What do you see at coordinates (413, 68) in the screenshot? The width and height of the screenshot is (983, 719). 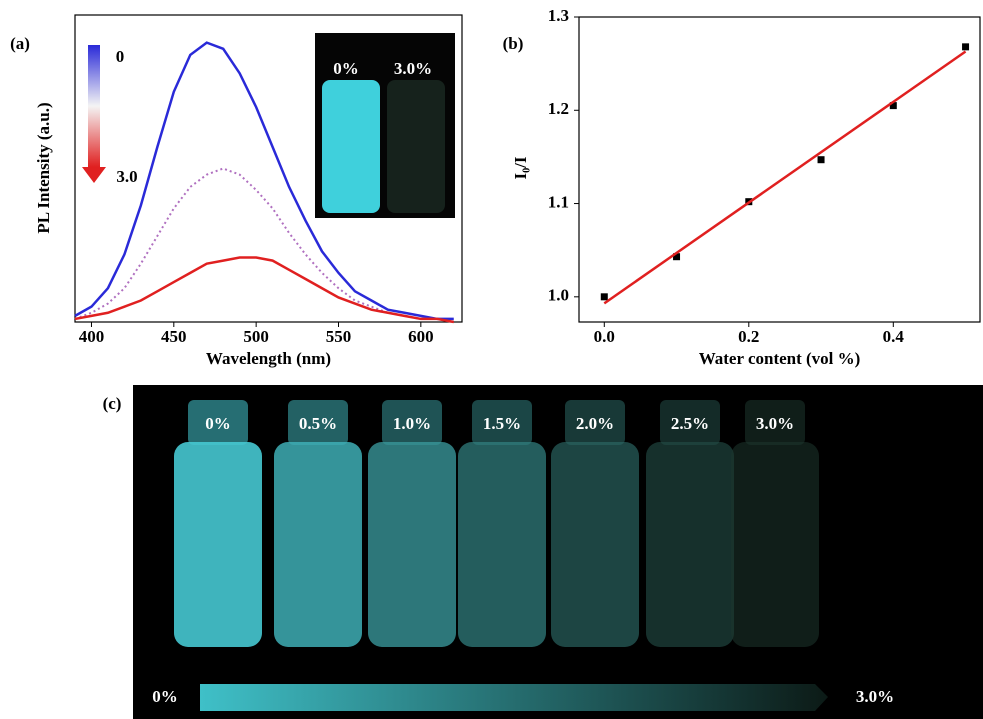 I see `inset-label: 3.0%` at bounding box center [413, 68].